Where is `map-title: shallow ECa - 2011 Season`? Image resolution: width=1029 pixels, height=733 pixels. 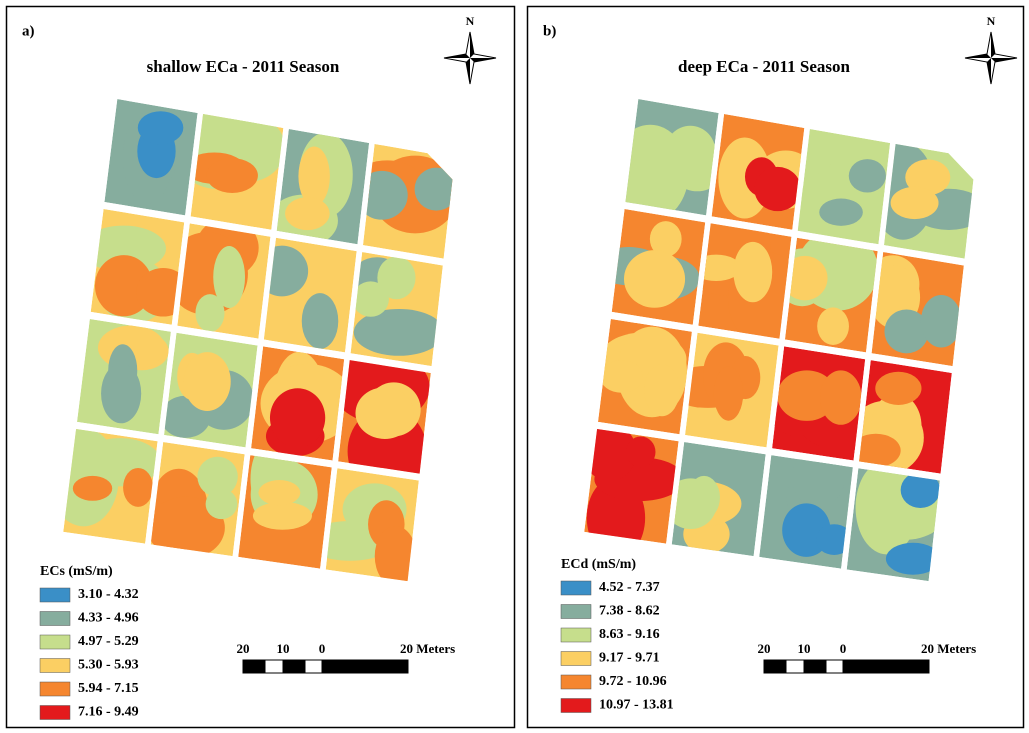
map-title: shallow ECa - 2011 Season is located at coordinates (243, 66).